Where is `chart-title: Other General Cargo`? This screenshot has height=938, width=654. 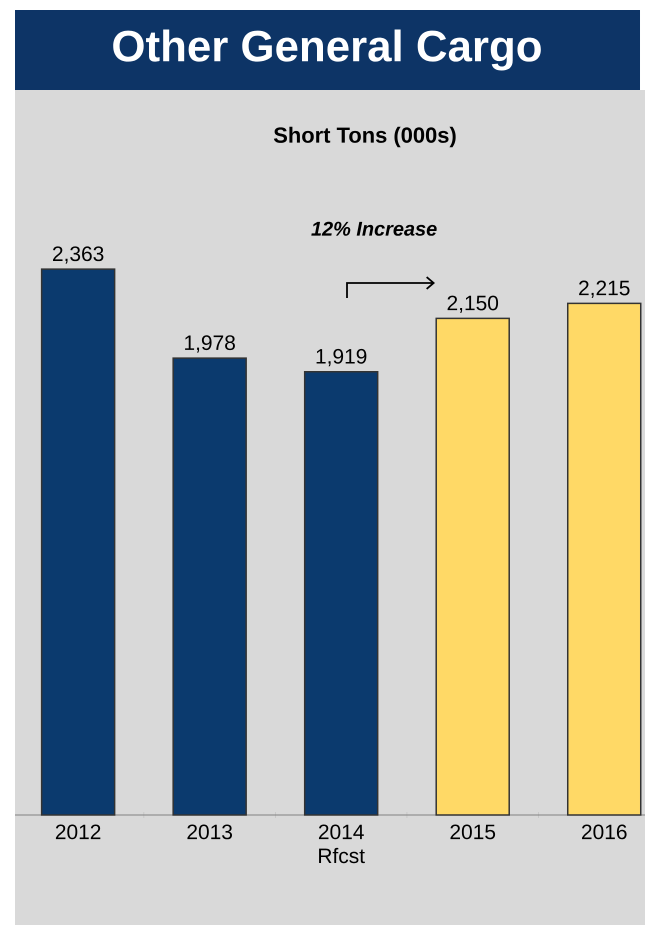
chart-title: Other General Cargo is located at coordinates (327, 50).